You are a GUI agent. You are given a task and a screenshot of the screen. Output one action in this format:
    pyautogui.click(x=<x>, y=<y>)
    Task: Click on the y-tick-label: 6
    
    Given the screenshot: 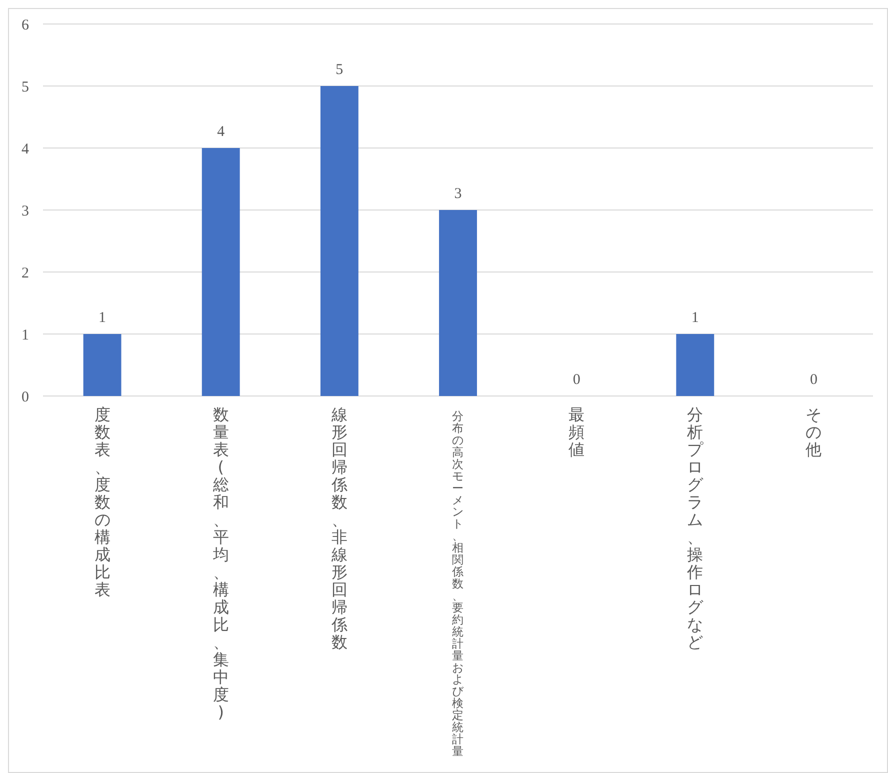 What is the action you would take?
    pyautogui.click(x=26, y=25)
    